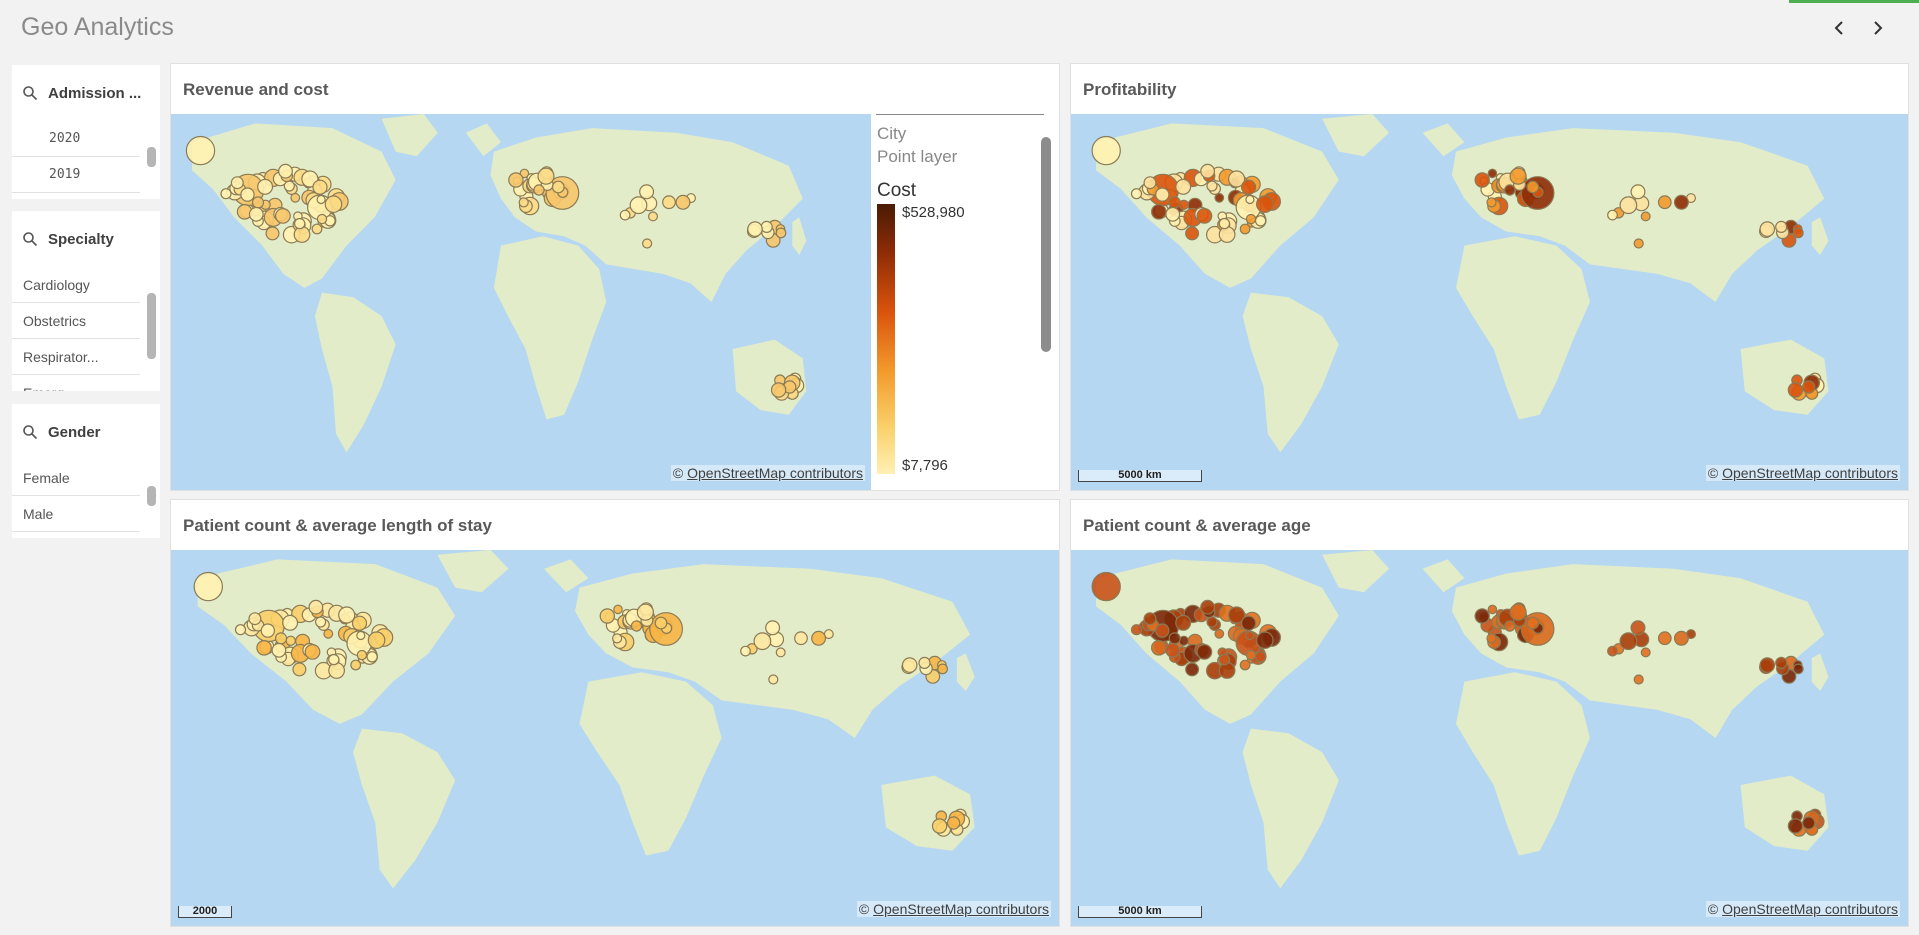 This screenshot has height=935, width=1919. I want to click on admission-filter: Admission ... 2020 2019, so click(86, 132).